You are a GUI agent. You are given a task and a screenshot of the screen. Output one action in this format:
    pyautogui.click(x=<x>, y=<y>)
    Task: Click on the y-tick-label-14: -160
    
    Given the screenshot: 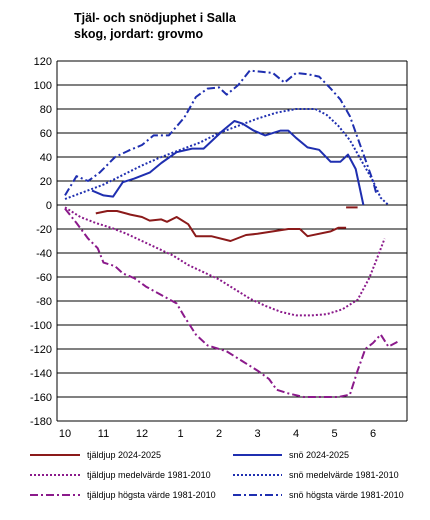 What is the action you would take?
    pyautogui.click(x=41, y=398)
    